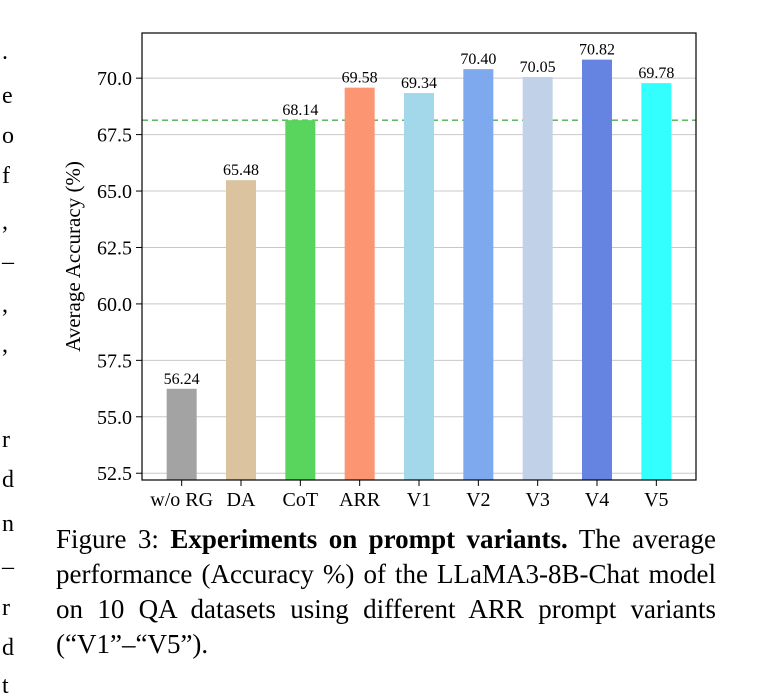  Describe the element at coordinates (369, 539) in the screenshot. I see `caption-title: Experiments on prompt variants.` at that location.